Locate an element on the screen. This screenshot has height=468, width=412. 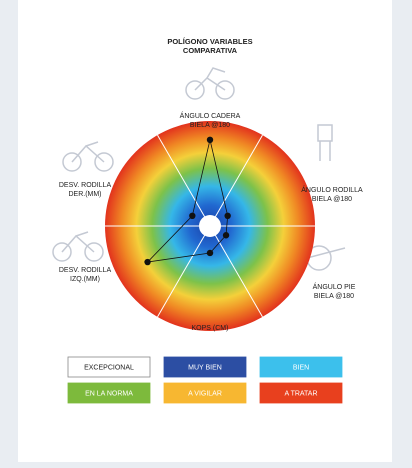
legend-label: BIEN is located at coordinates (301, 367).